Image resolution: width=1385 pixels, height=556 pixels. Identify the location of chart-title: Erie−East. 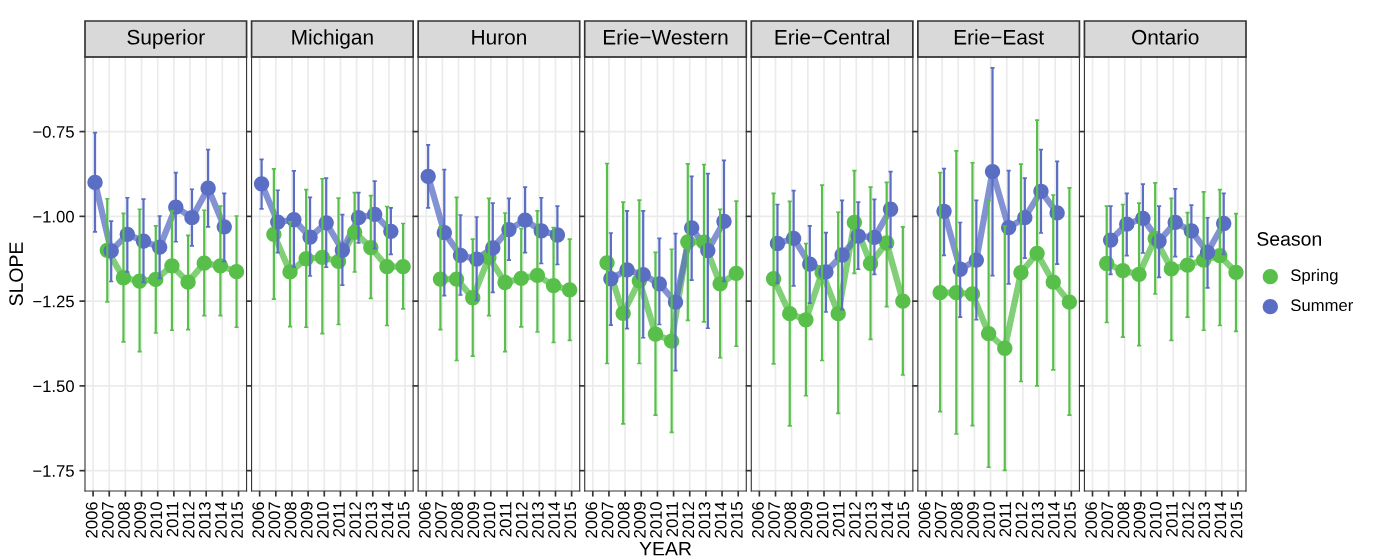
(999, 37).